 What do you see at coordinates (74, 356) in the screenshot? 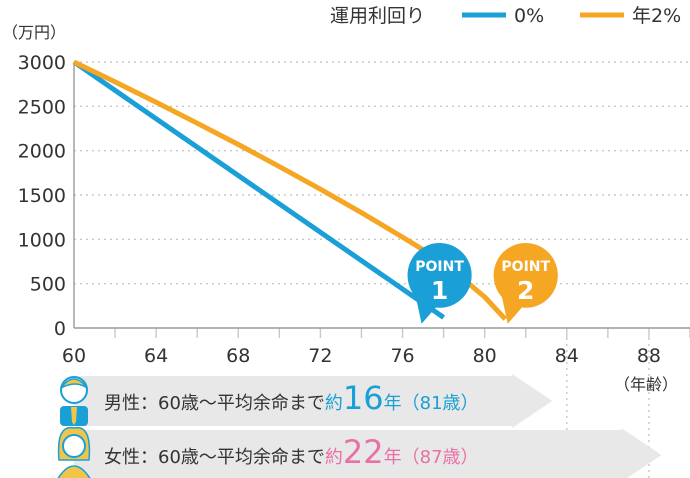
I see `x-tick-label: 60` at bounding box center [74, 356].